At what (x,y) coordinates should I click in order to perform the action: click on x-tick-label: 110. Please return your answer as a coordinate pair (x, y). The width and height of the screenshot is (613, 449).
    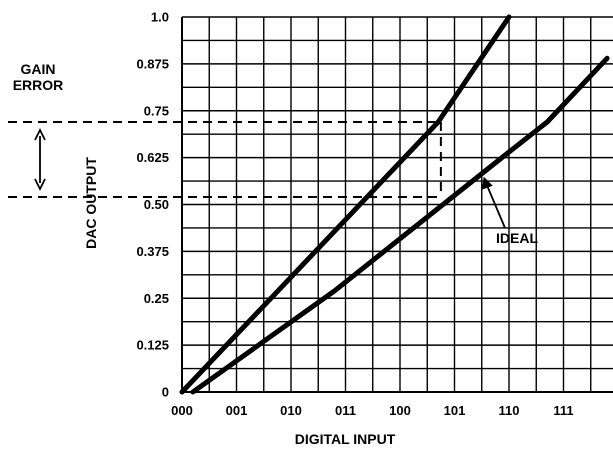
    Looking at the image, I should click on (509, 410).